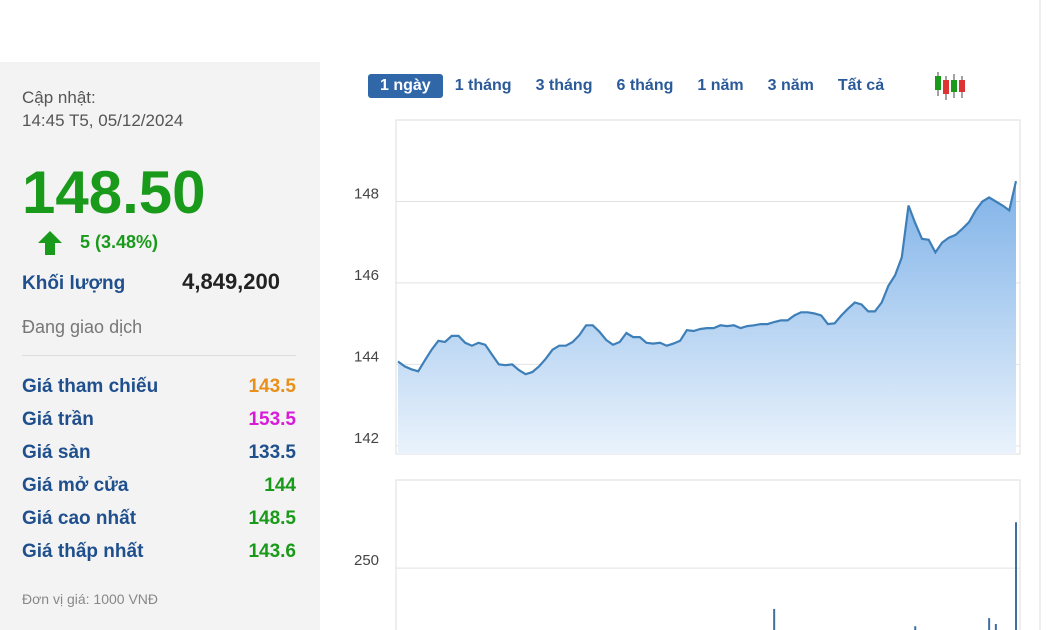 This screenshot has height=630, width=1050. What do you see at coordinates (75, 485) in the screenshot?
I see `row-label: Giá mở cửa` at bounding box center [75, 485].